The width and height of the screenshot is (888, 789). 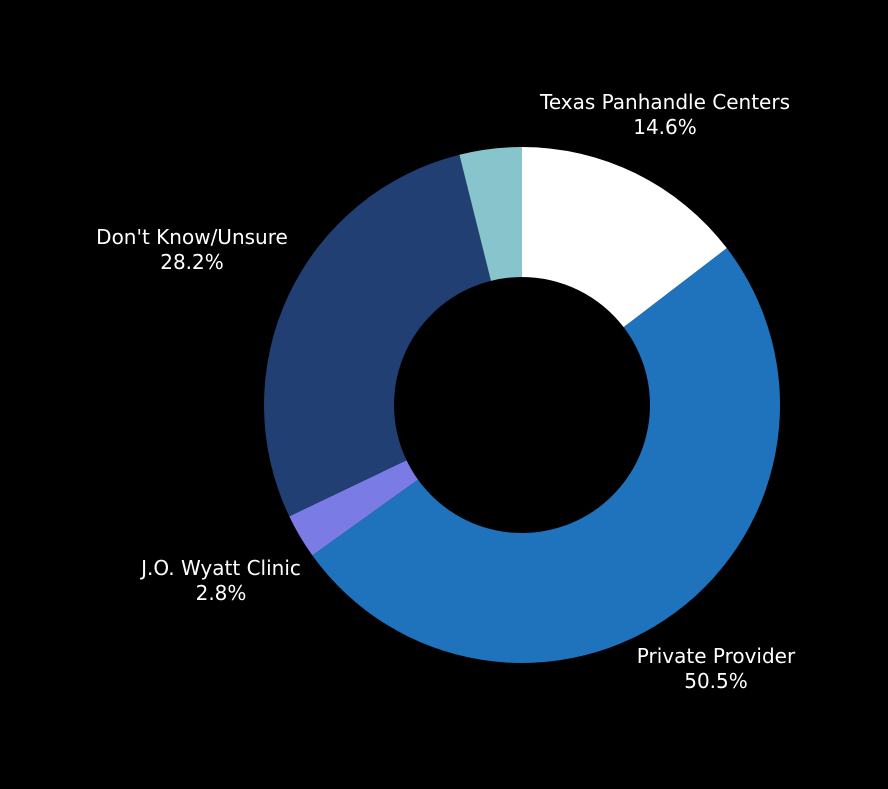 I want to click on slice-value-label: 28.2%, so click(x=192, y=262).